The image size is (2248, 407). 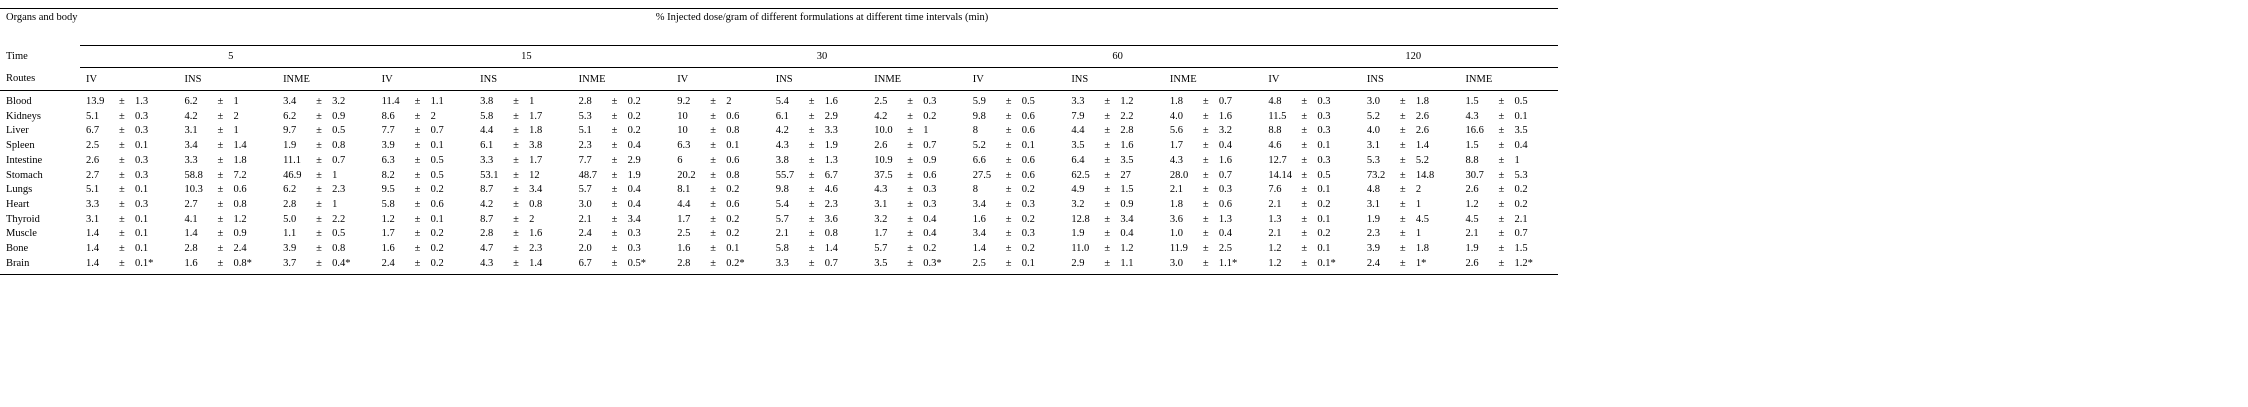 What do you see at coordinates (536, 249) in the screenshot?
I see `sd: 2.3` at bounding box center [536, 249].